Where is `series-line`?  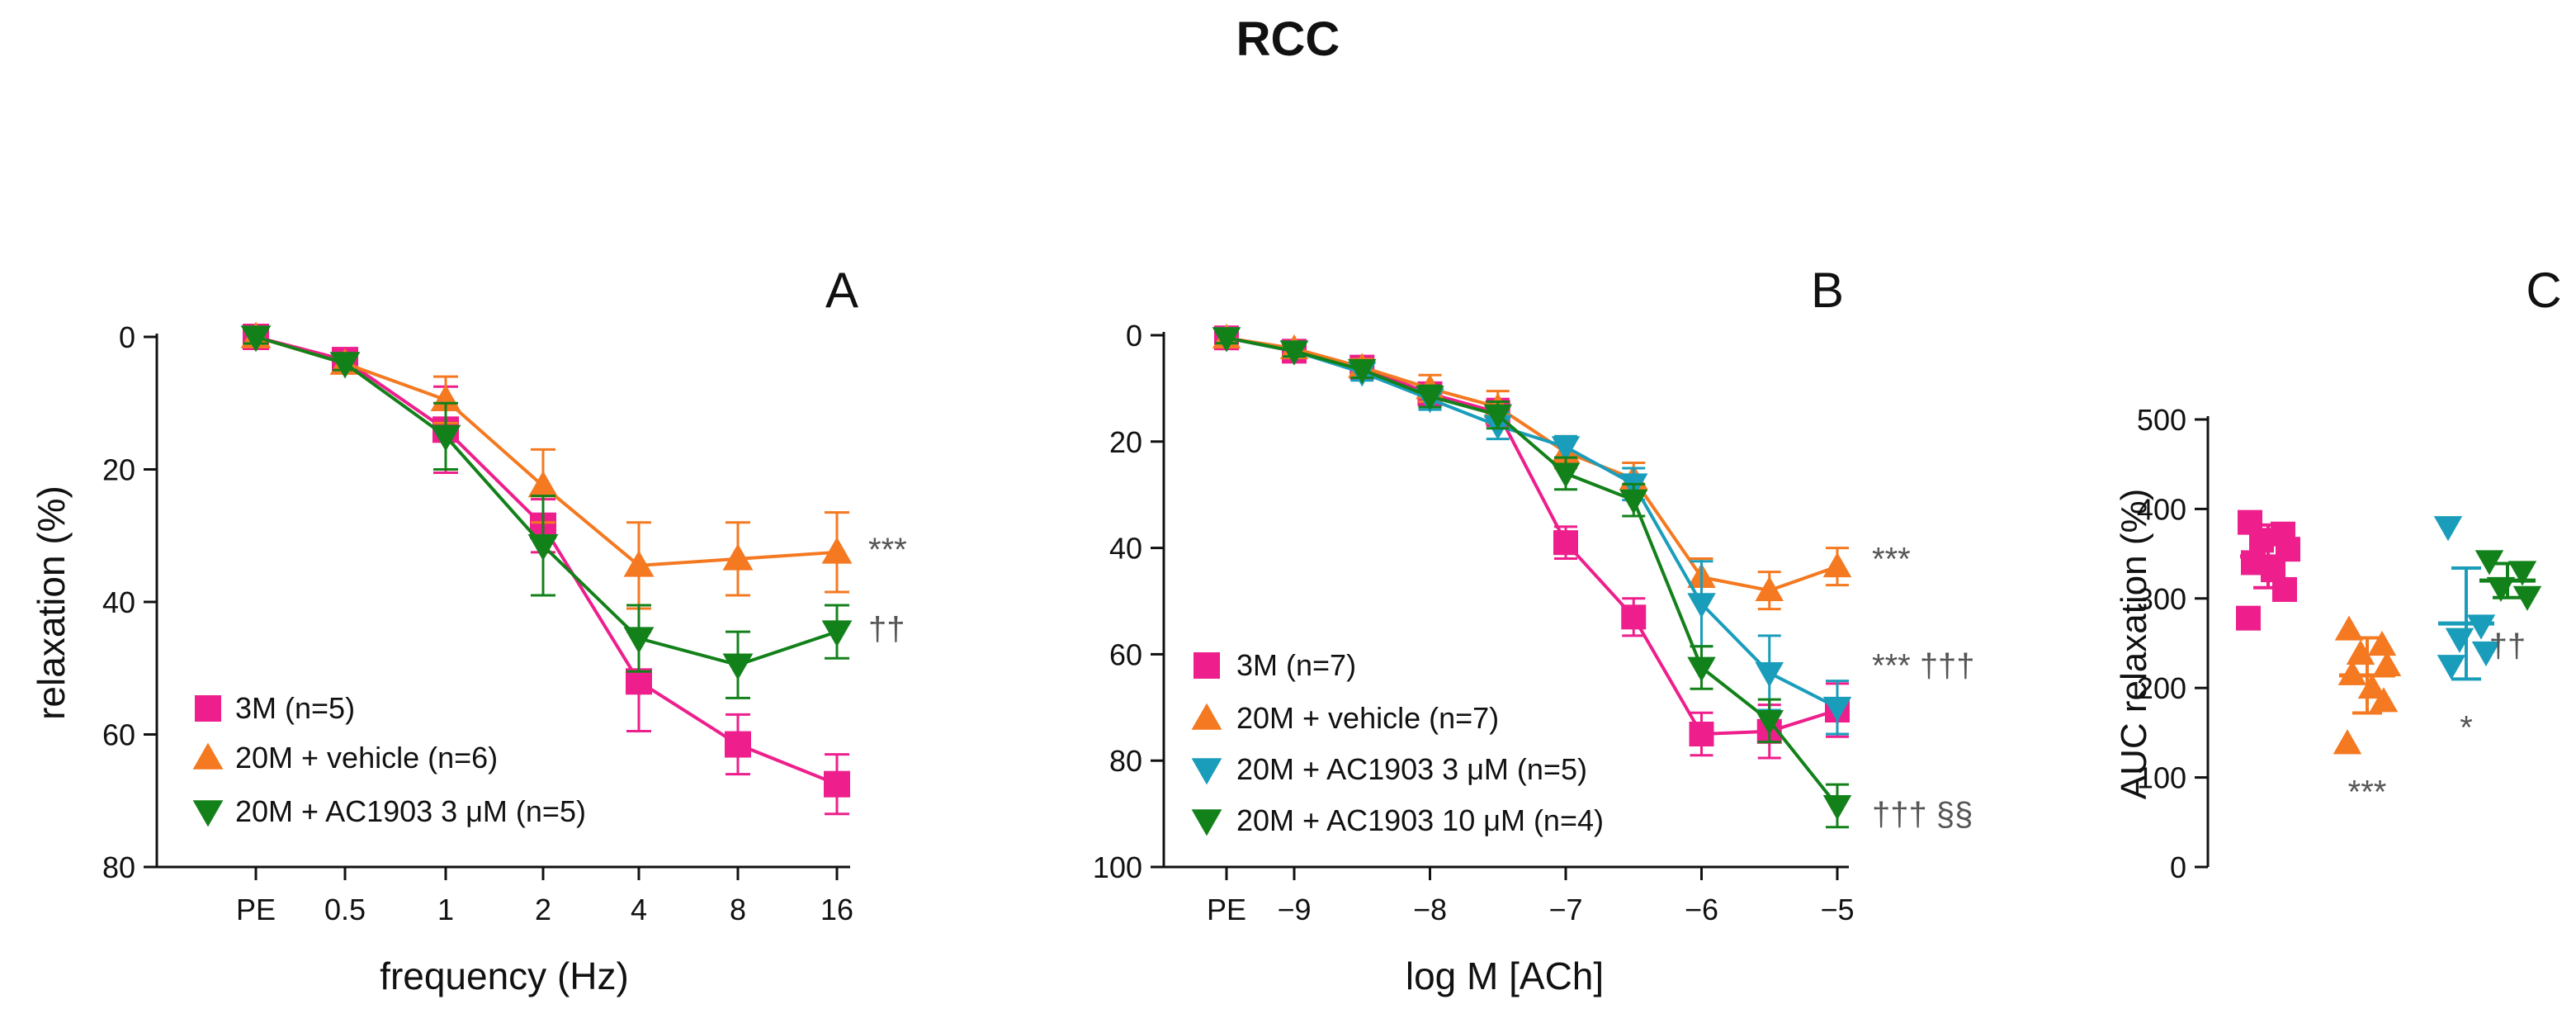 series-line is located at coordinates (546, 501).